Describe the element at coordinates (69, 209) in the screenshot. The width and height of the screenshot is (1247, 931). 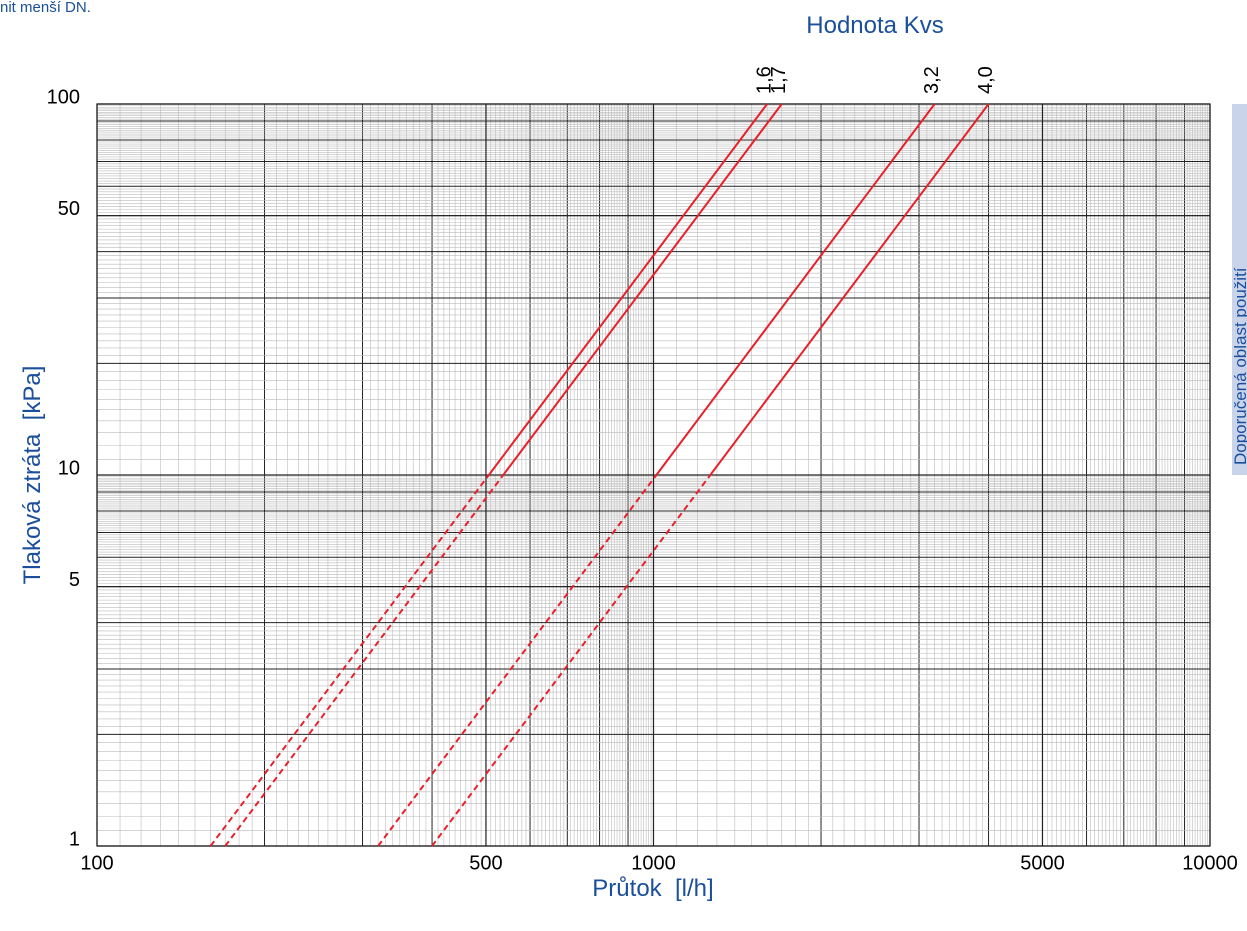
I see `y-tick-label: 50` at that location.